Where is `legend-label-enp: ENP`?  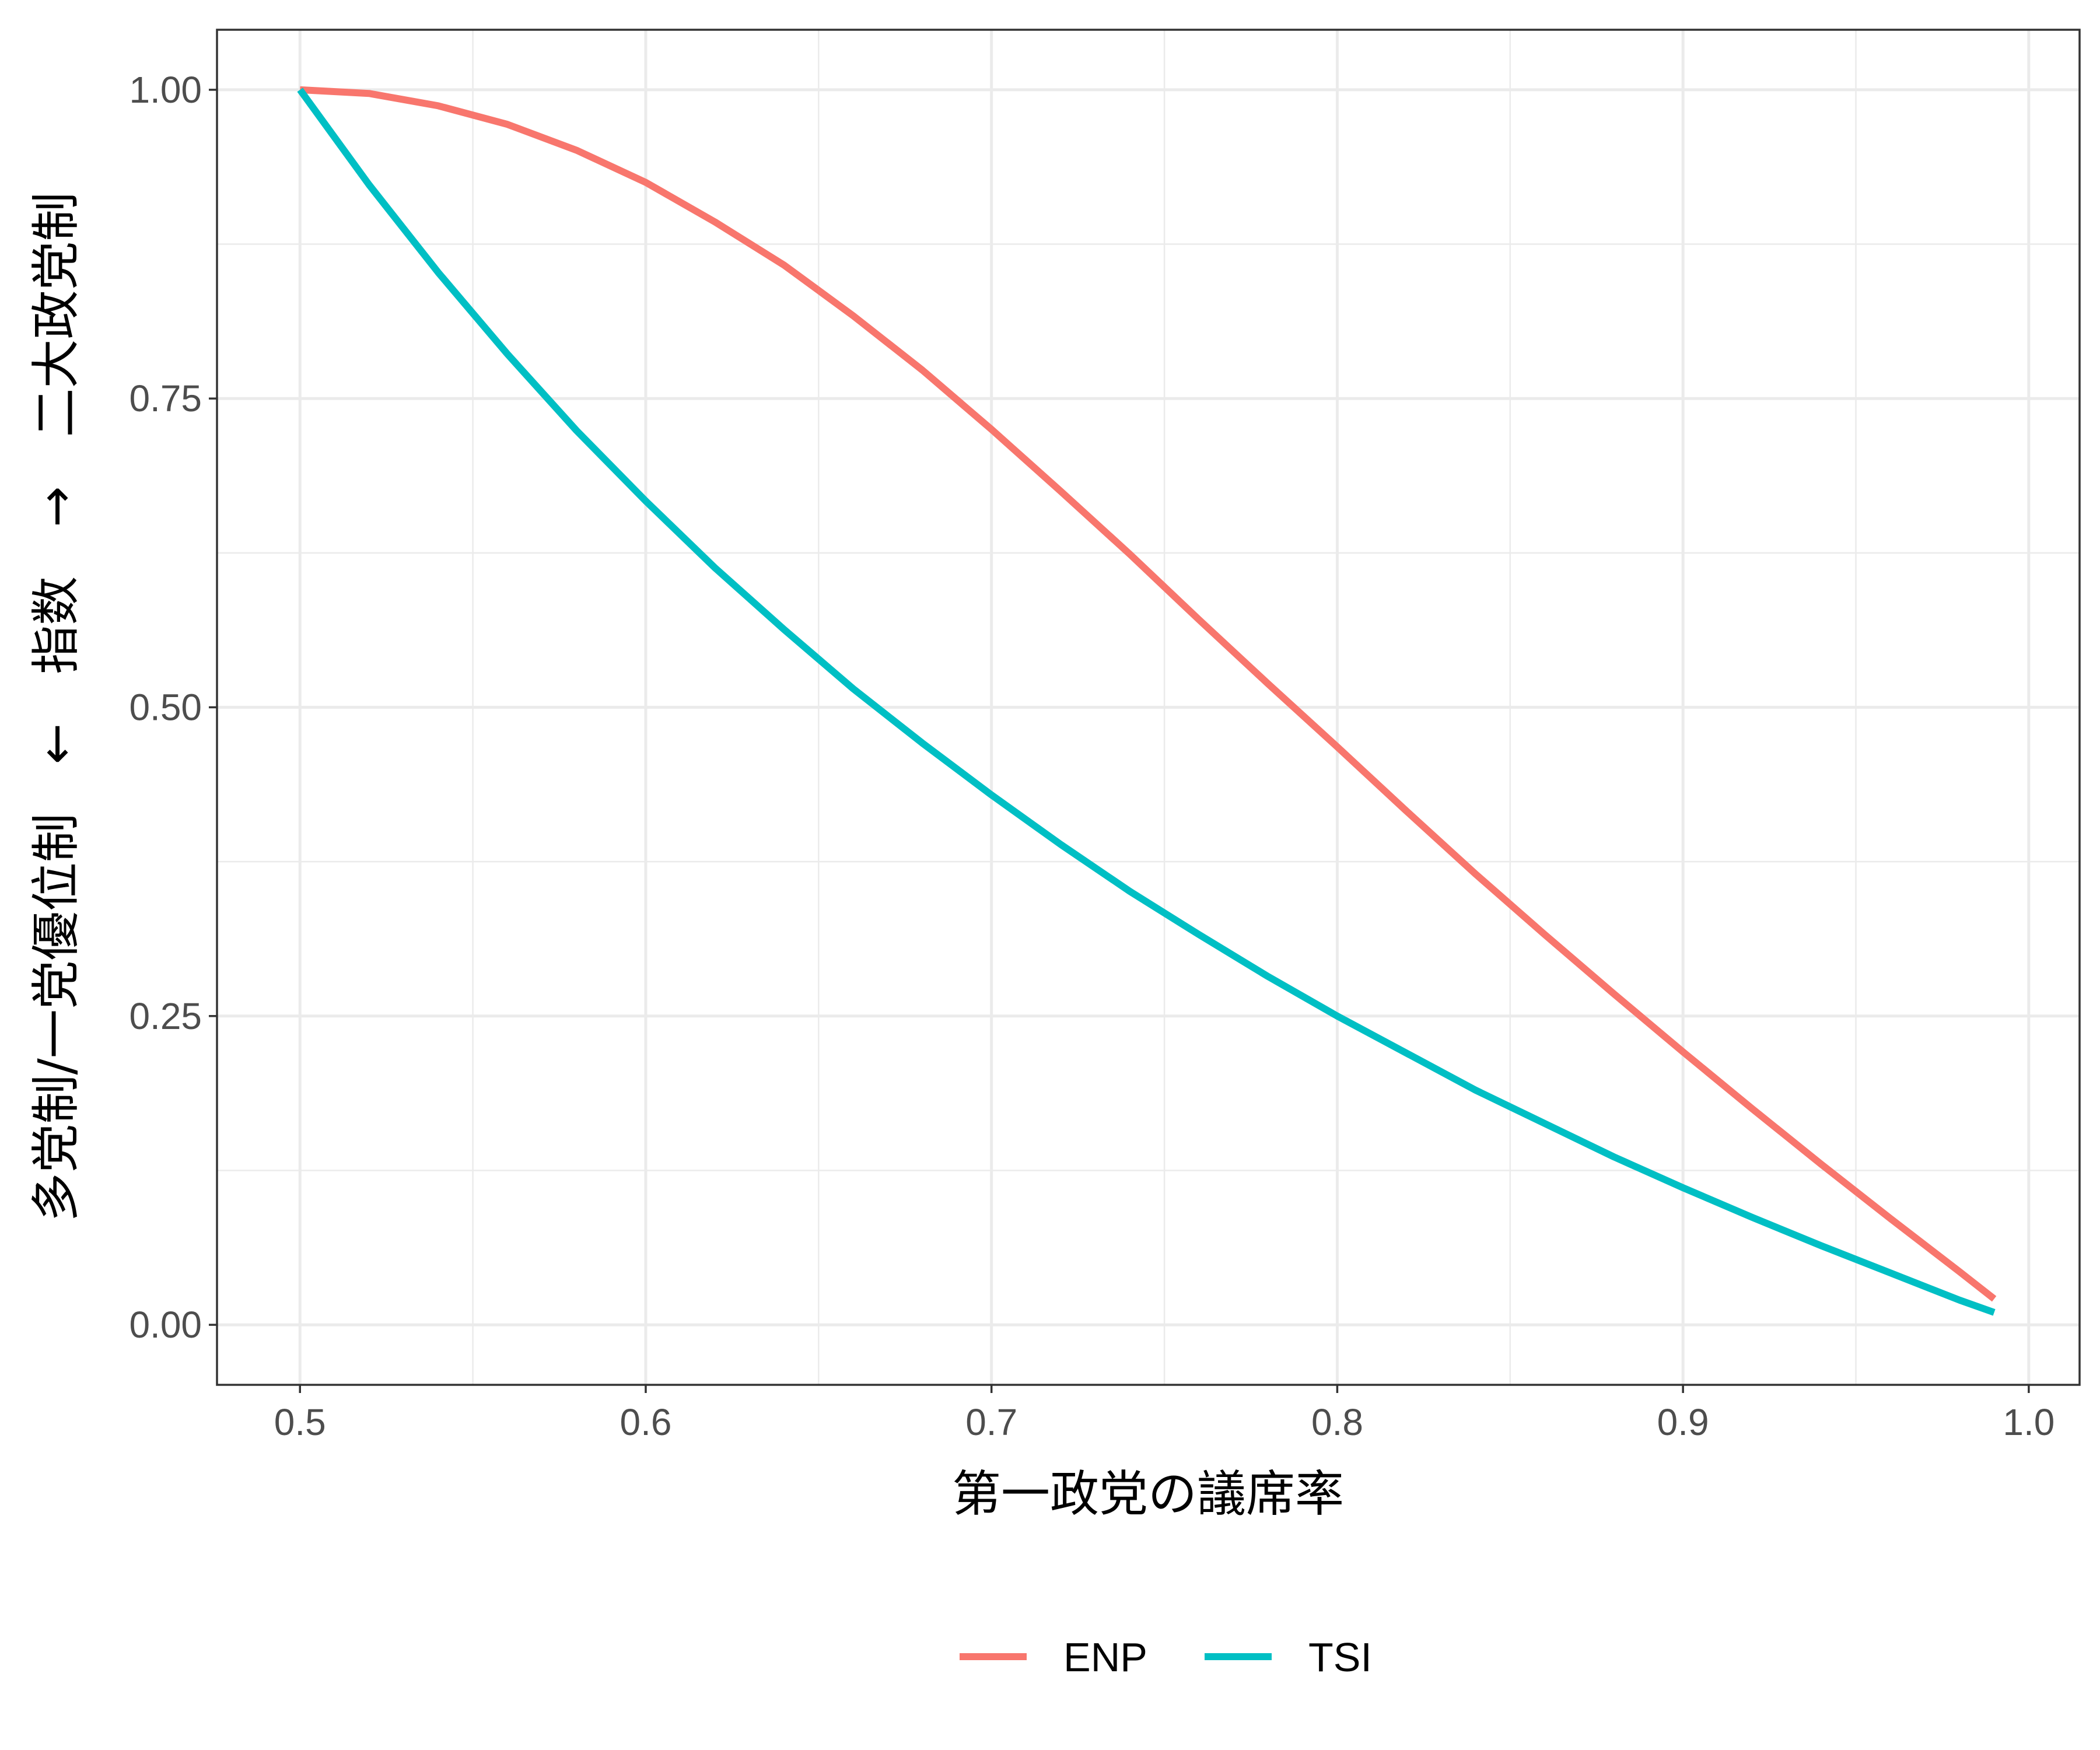
legend-label-enp: ENP is located at coordinates (1105, 1657).